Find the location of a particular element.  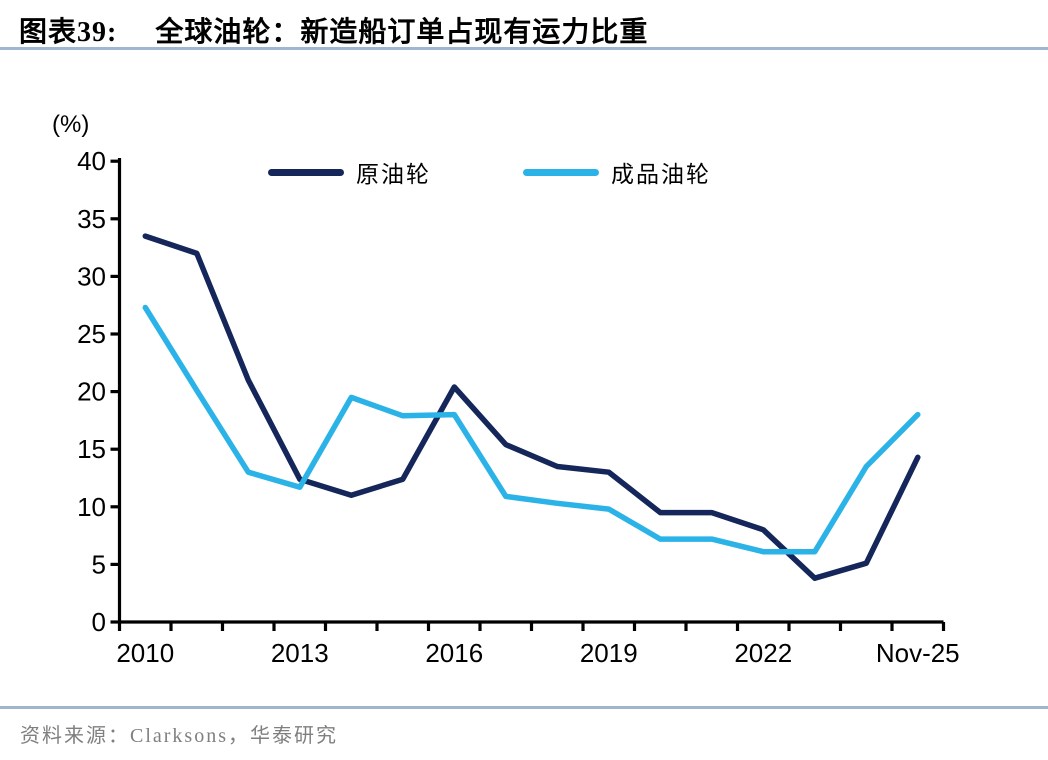

chart-legend: 原油轮 成品油轮 is located at coordinates (489, 172).